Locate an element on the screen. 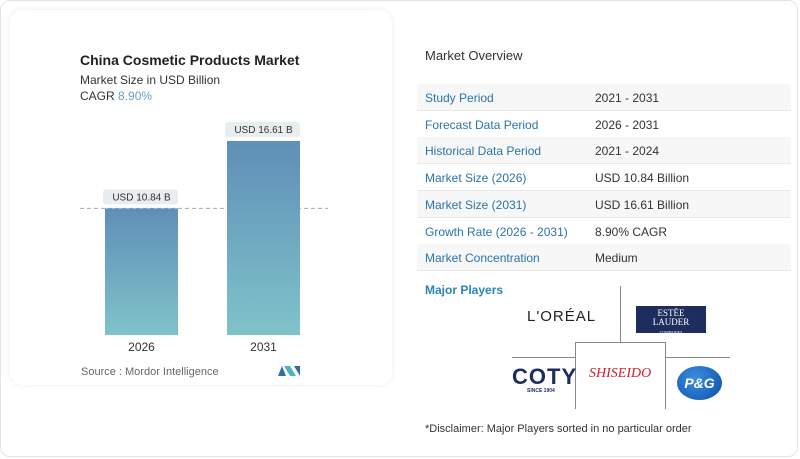  overview-row: Market Concentration Medium is located at coordinates (604, 258).